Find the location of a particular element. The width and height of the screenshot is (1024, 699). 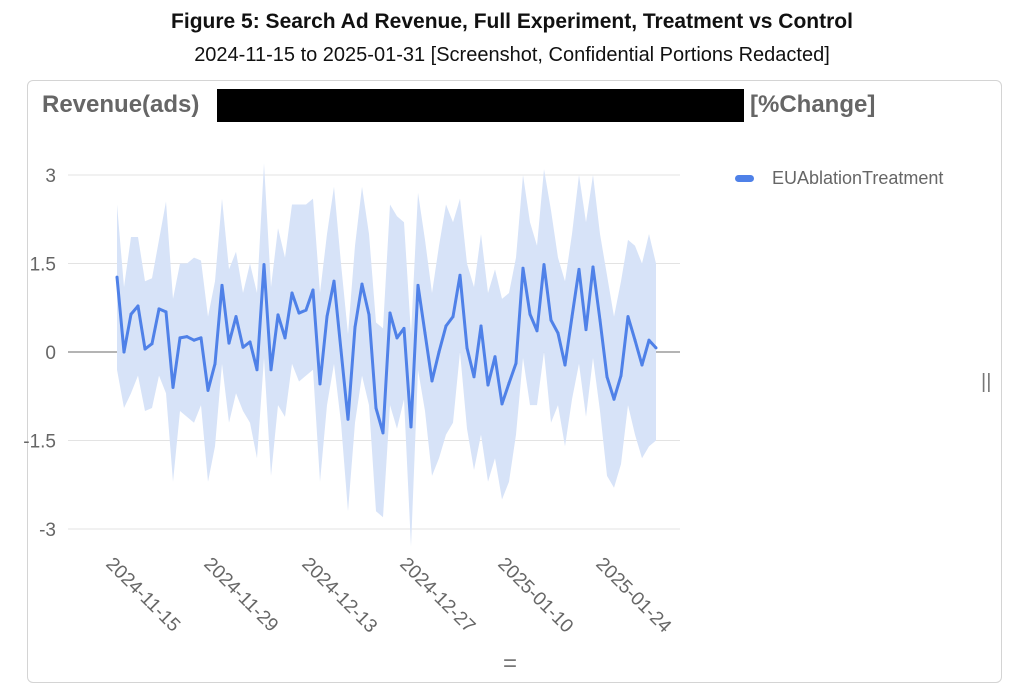

metric-label: Revenue(ads) is located at coordinates (121, 104).